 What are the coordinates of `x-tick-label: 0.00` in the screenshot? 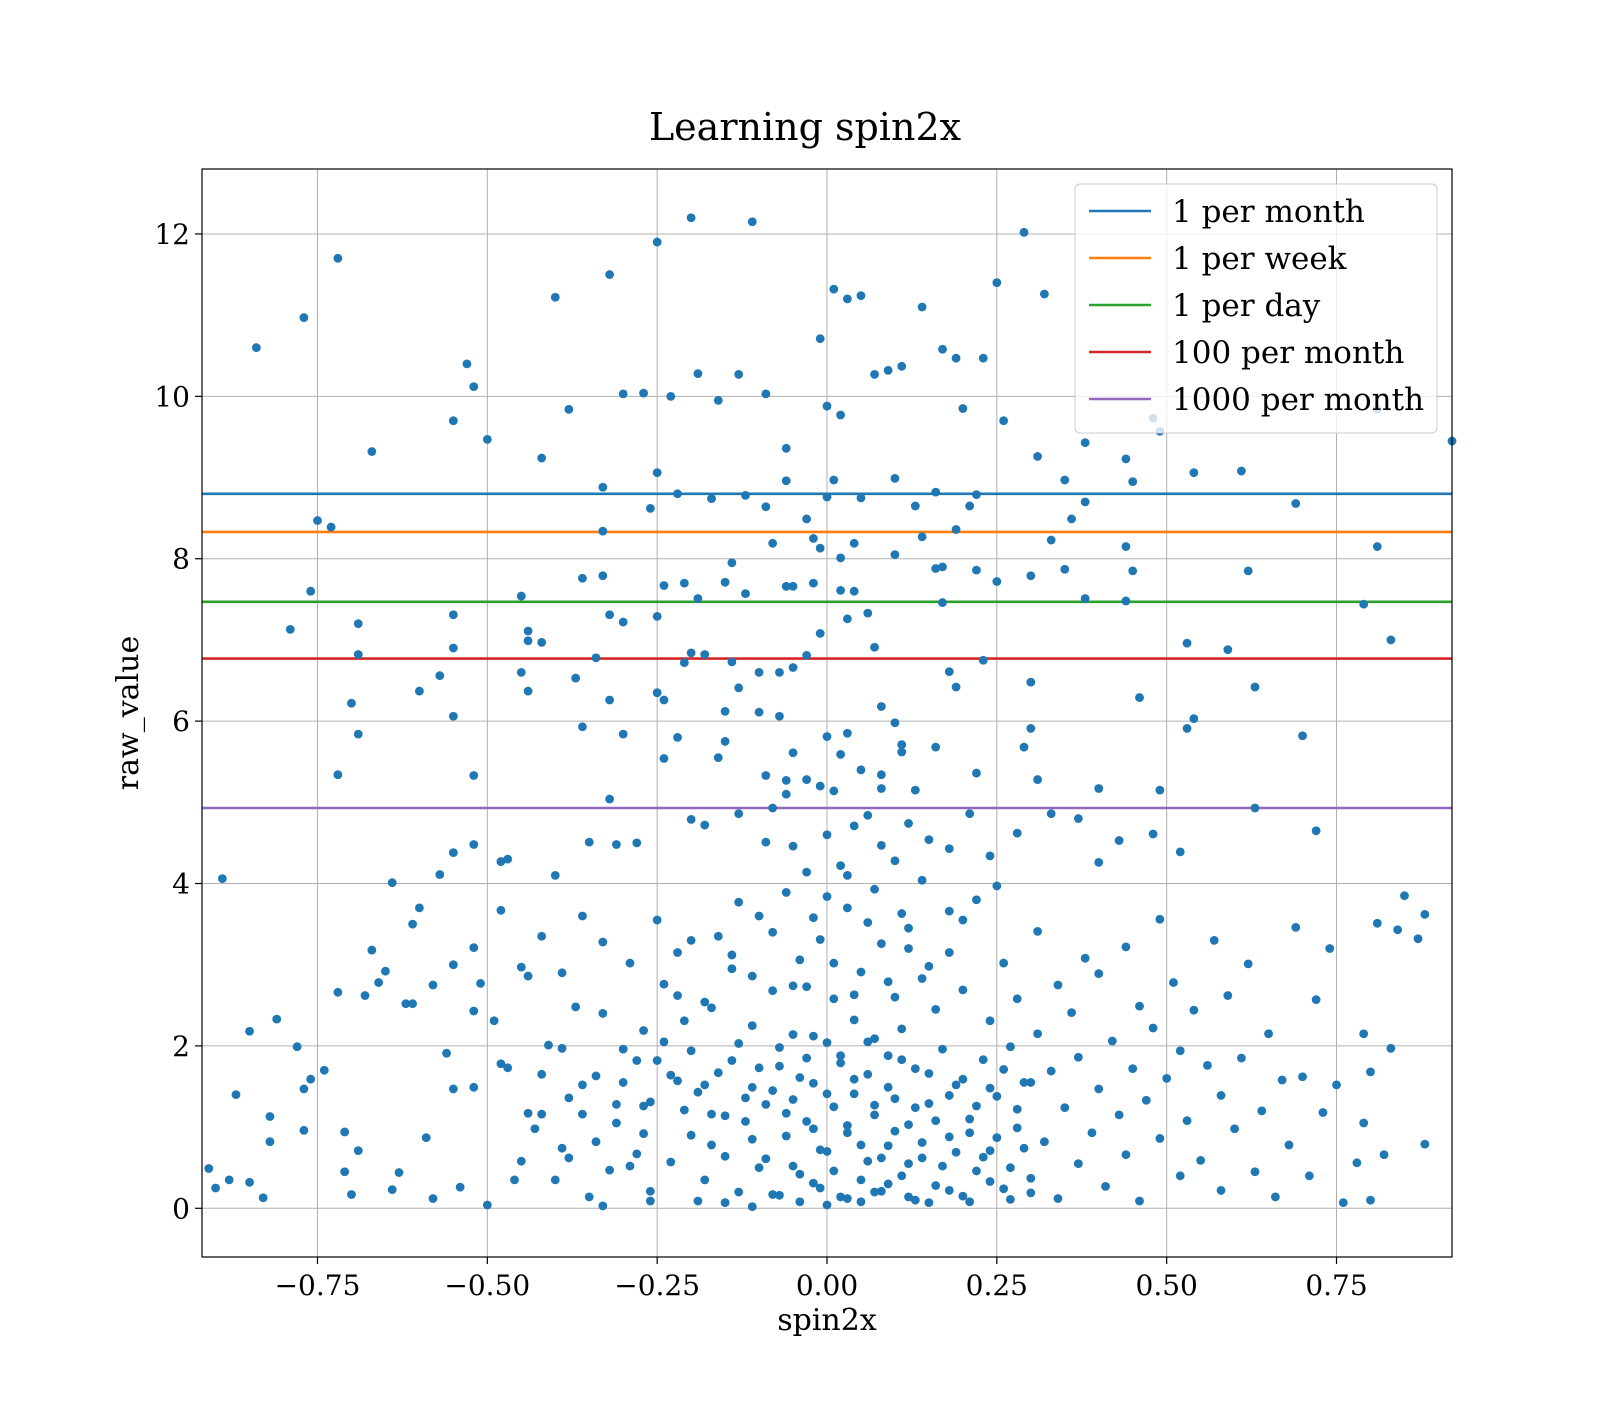 It's located at (827, 1285).